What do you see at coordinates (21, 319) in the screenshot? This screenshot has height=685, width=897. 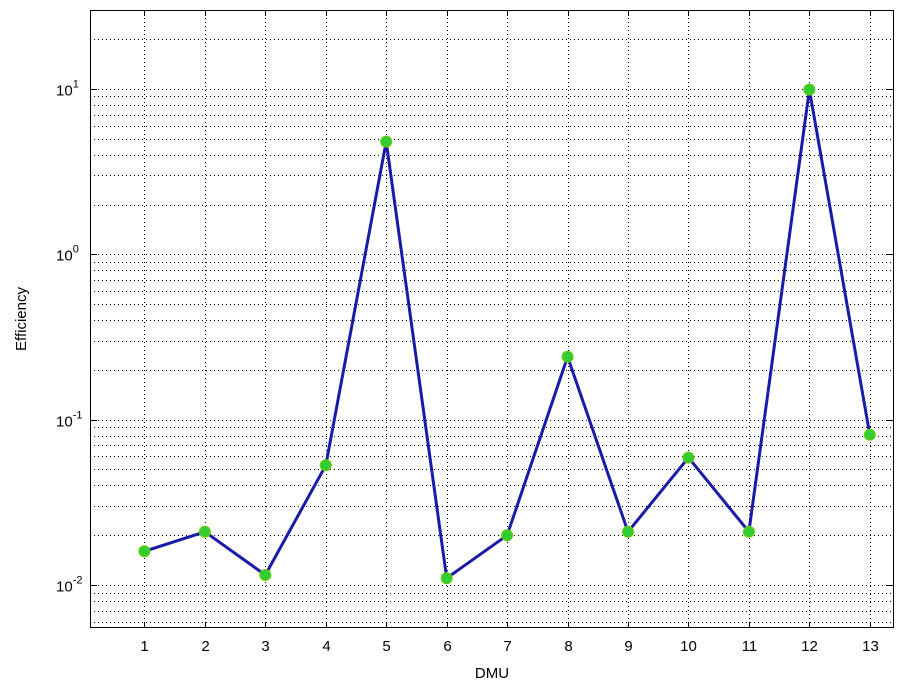 I see `y-axis-label: Efficiency` at bounding box center [21, 319].